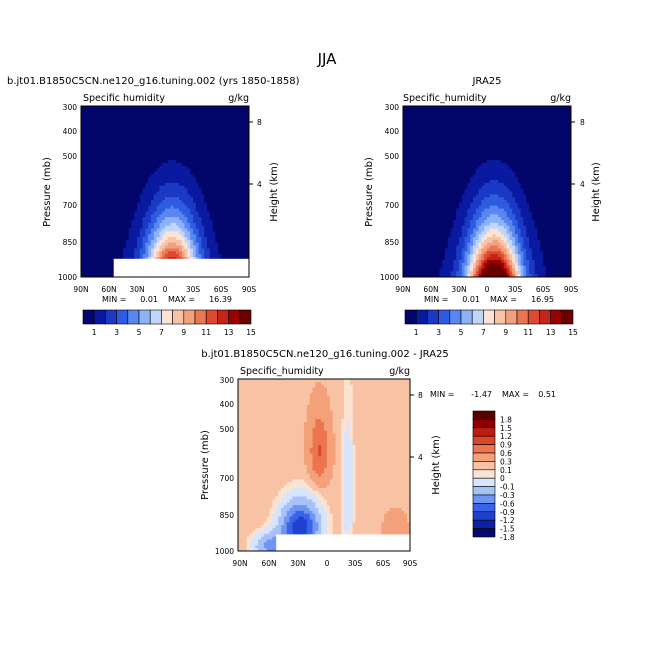  What do you see at coordinates (181, 299) in the screenshot?
I see `stat-max-label: MAX =` at bounding box center [181, 299].